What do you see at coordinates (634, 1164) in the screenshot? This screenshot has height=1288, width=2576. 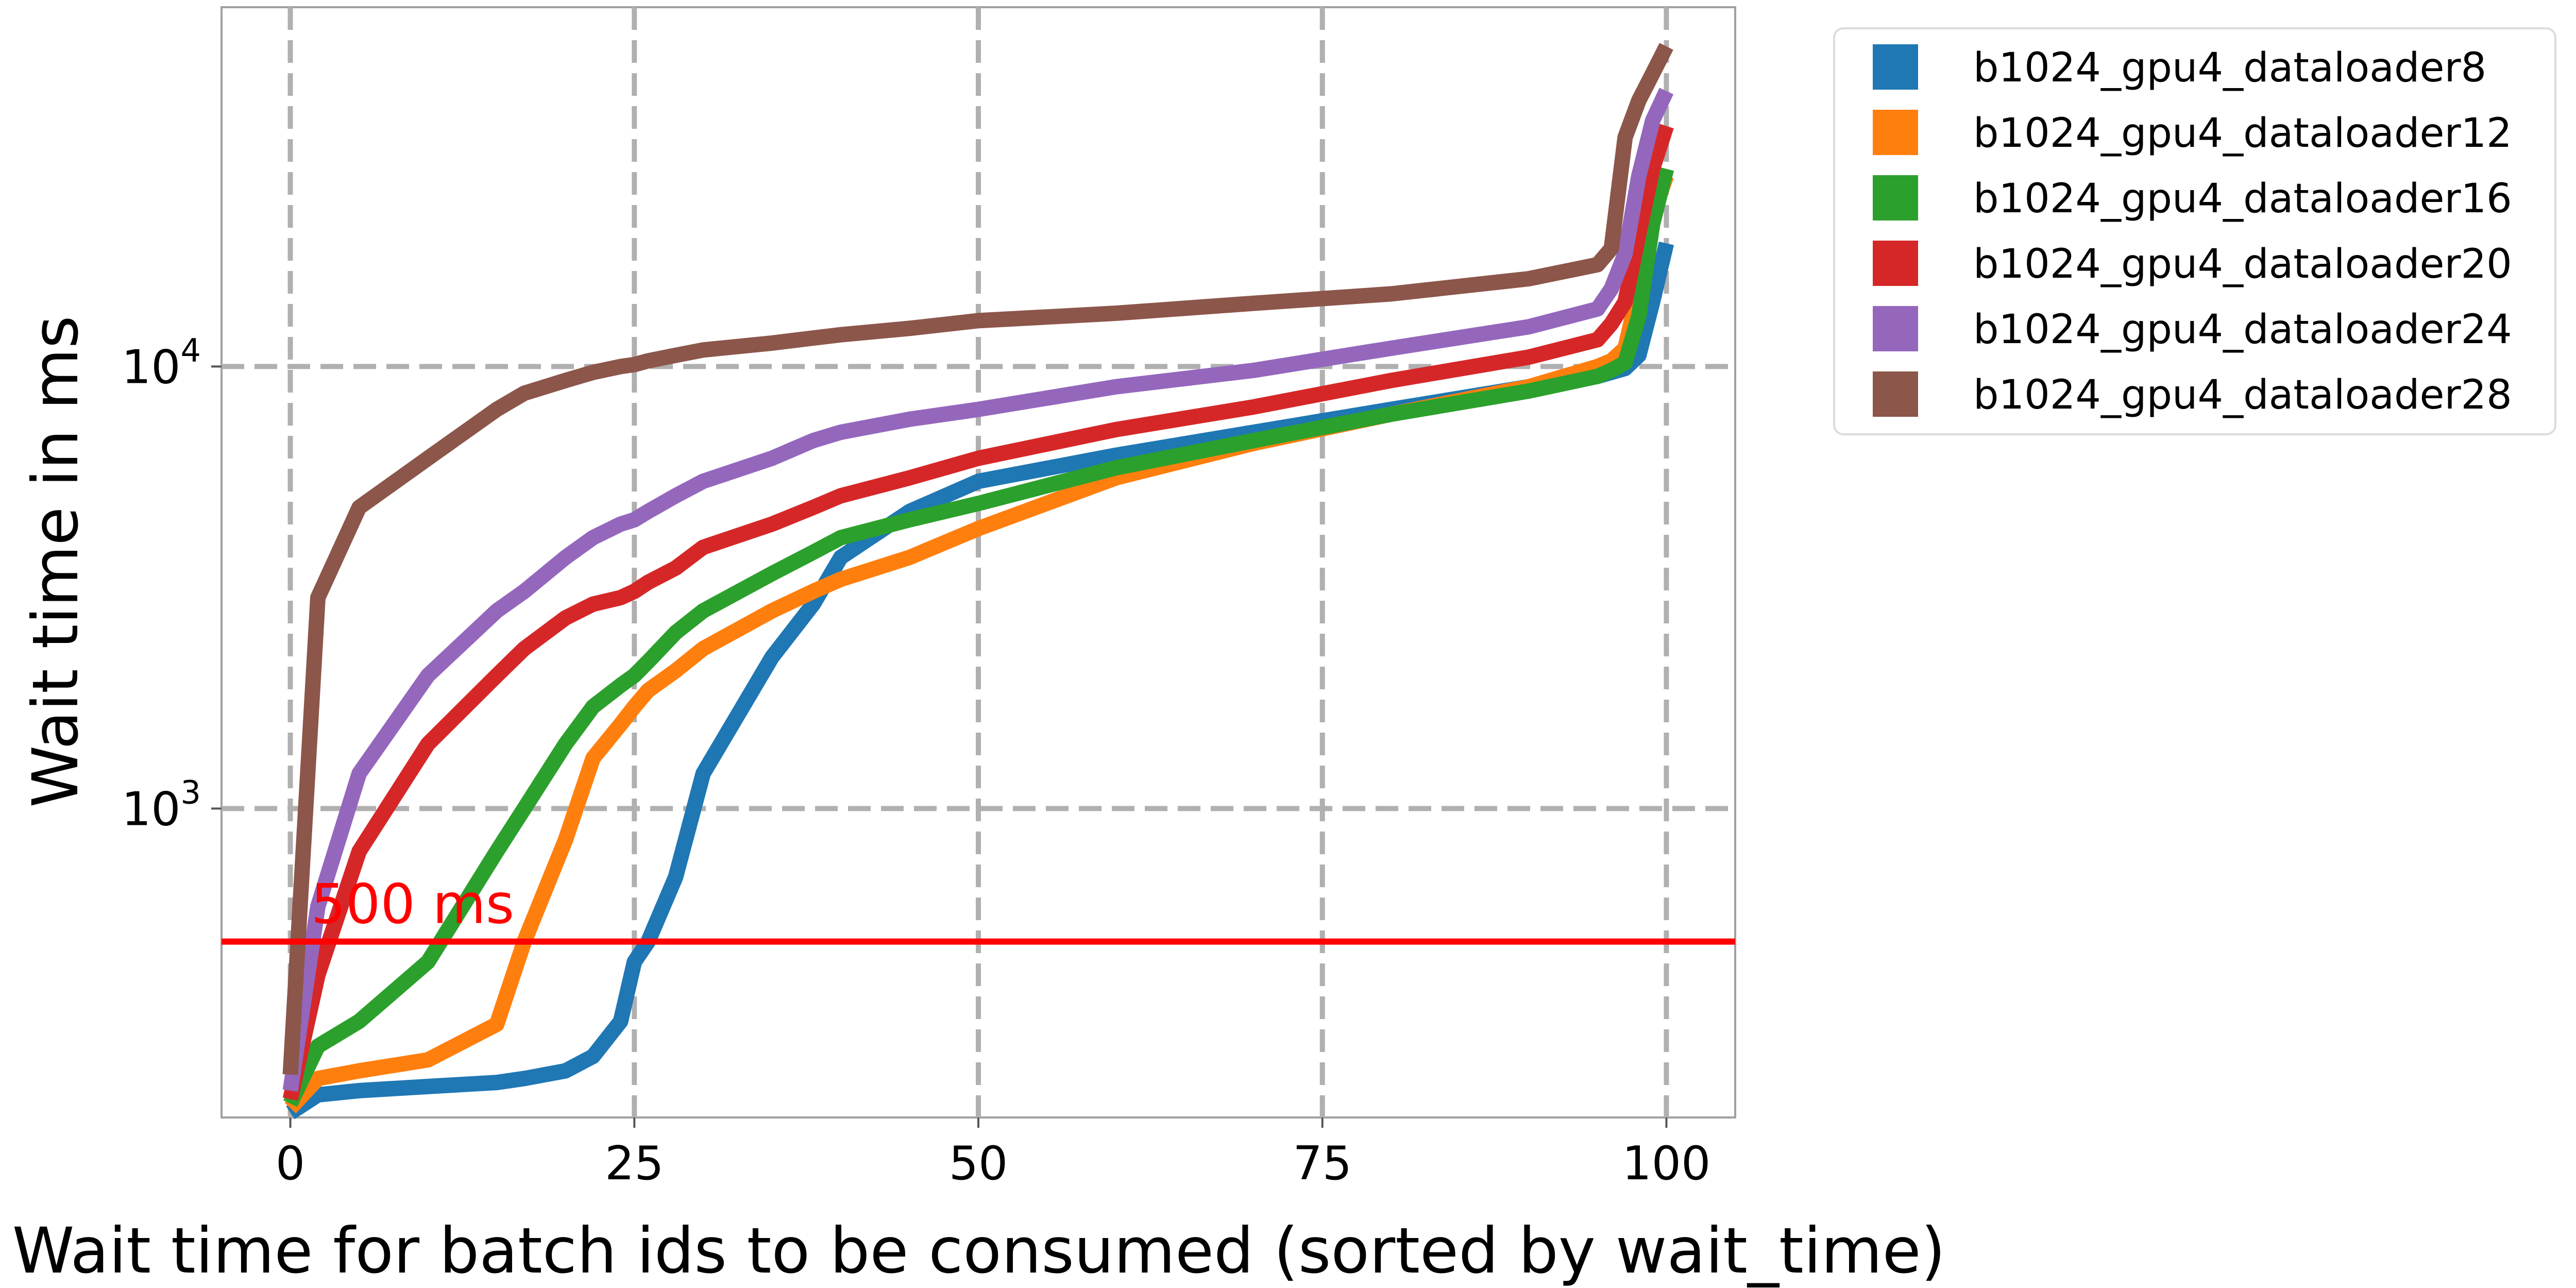 I see `x-tick-label: 25` at bounding box center [634, 1164].